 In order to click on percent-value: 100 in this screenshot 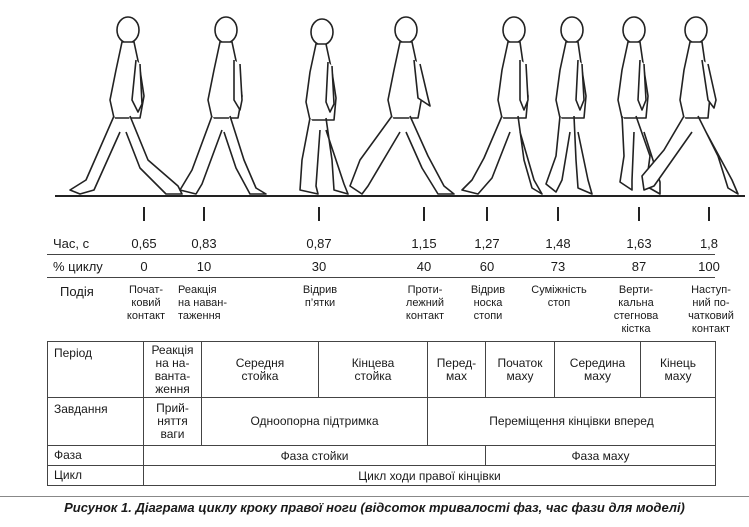, I will do `click(709, 266)`.